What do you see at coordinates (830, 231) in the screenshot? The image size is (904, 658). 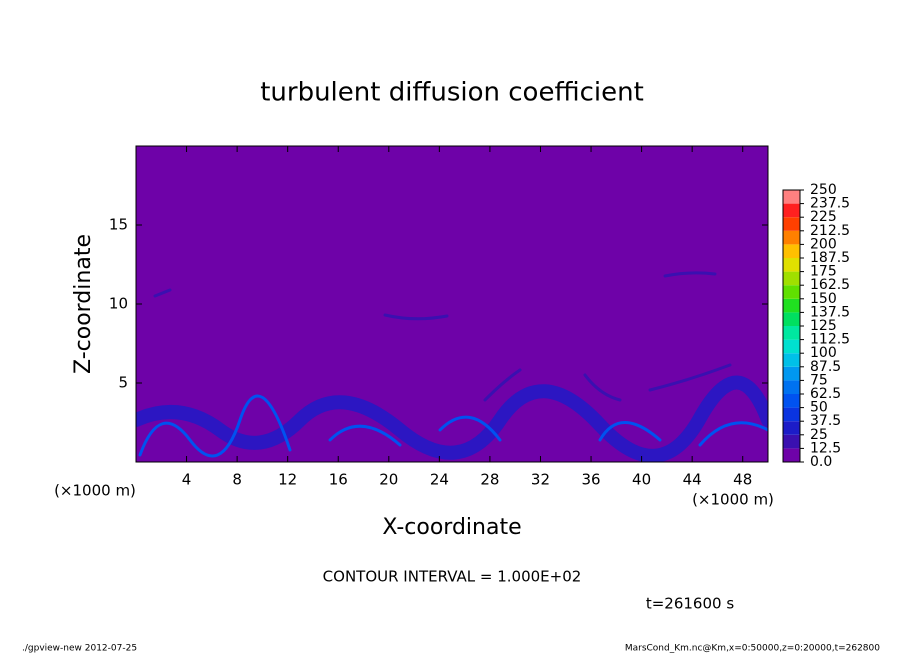 I see `colorbar-label: 212.5` at bounding box center [830, 231].